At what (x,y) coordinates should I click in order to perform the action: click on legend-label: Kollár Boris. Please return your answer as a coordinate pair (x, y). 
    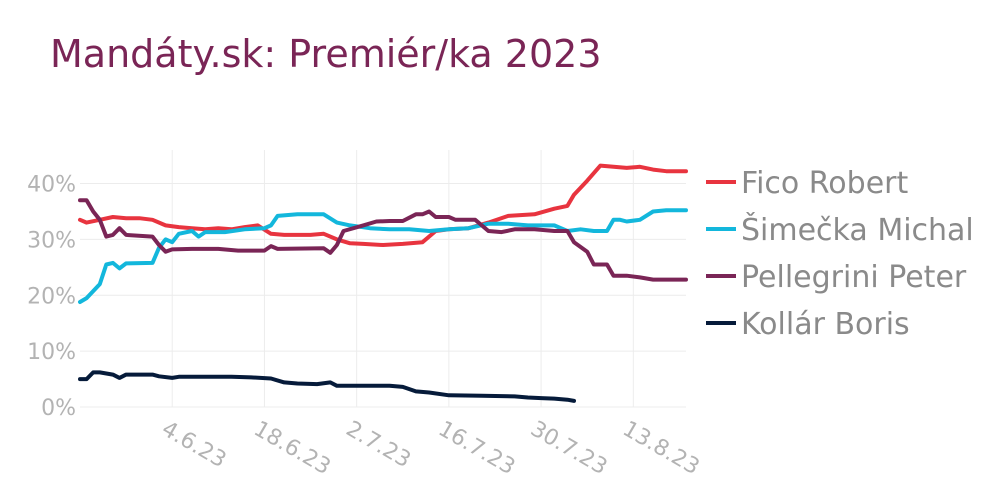
    Looking at the image, I should click on (825, 324).